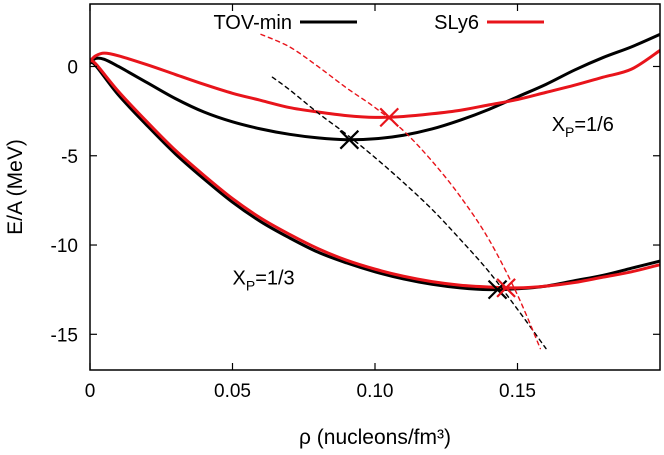  Describe the element at coordinates (427, 203) in the screenshot. I see `marker-layer` at that location.